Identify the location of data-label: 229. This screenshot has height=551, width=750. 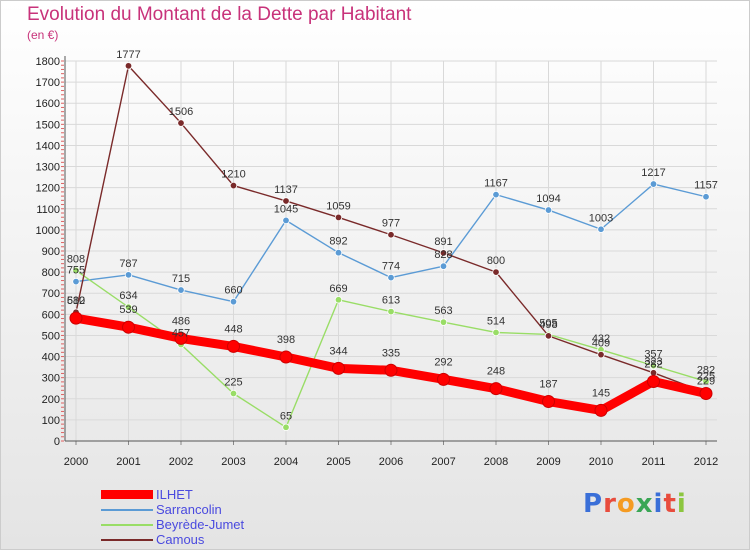
(706, 382).